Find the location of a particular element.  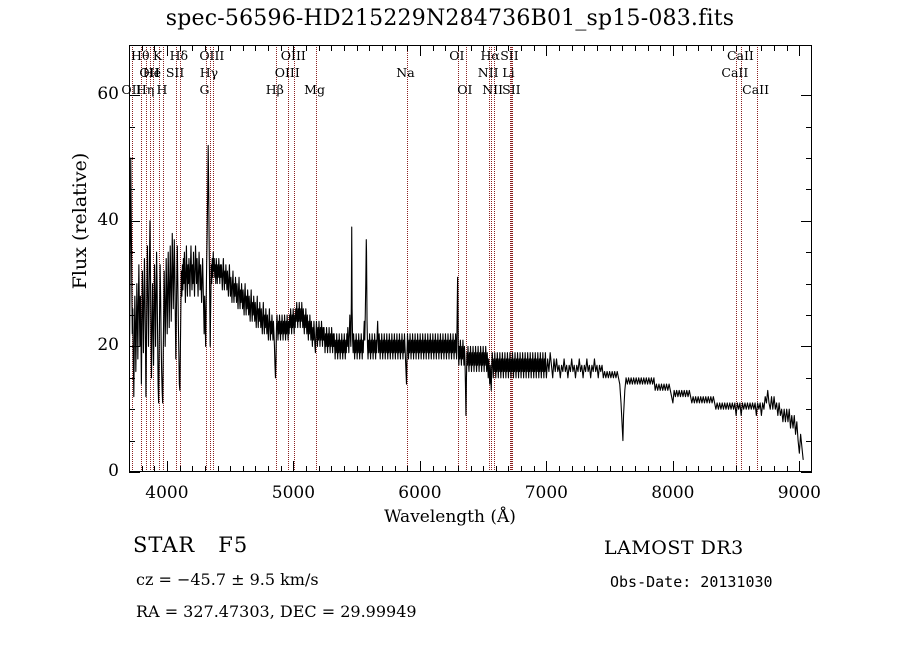

x-axis-title: Wavelength (Å) is located at coordinates (450, 517).